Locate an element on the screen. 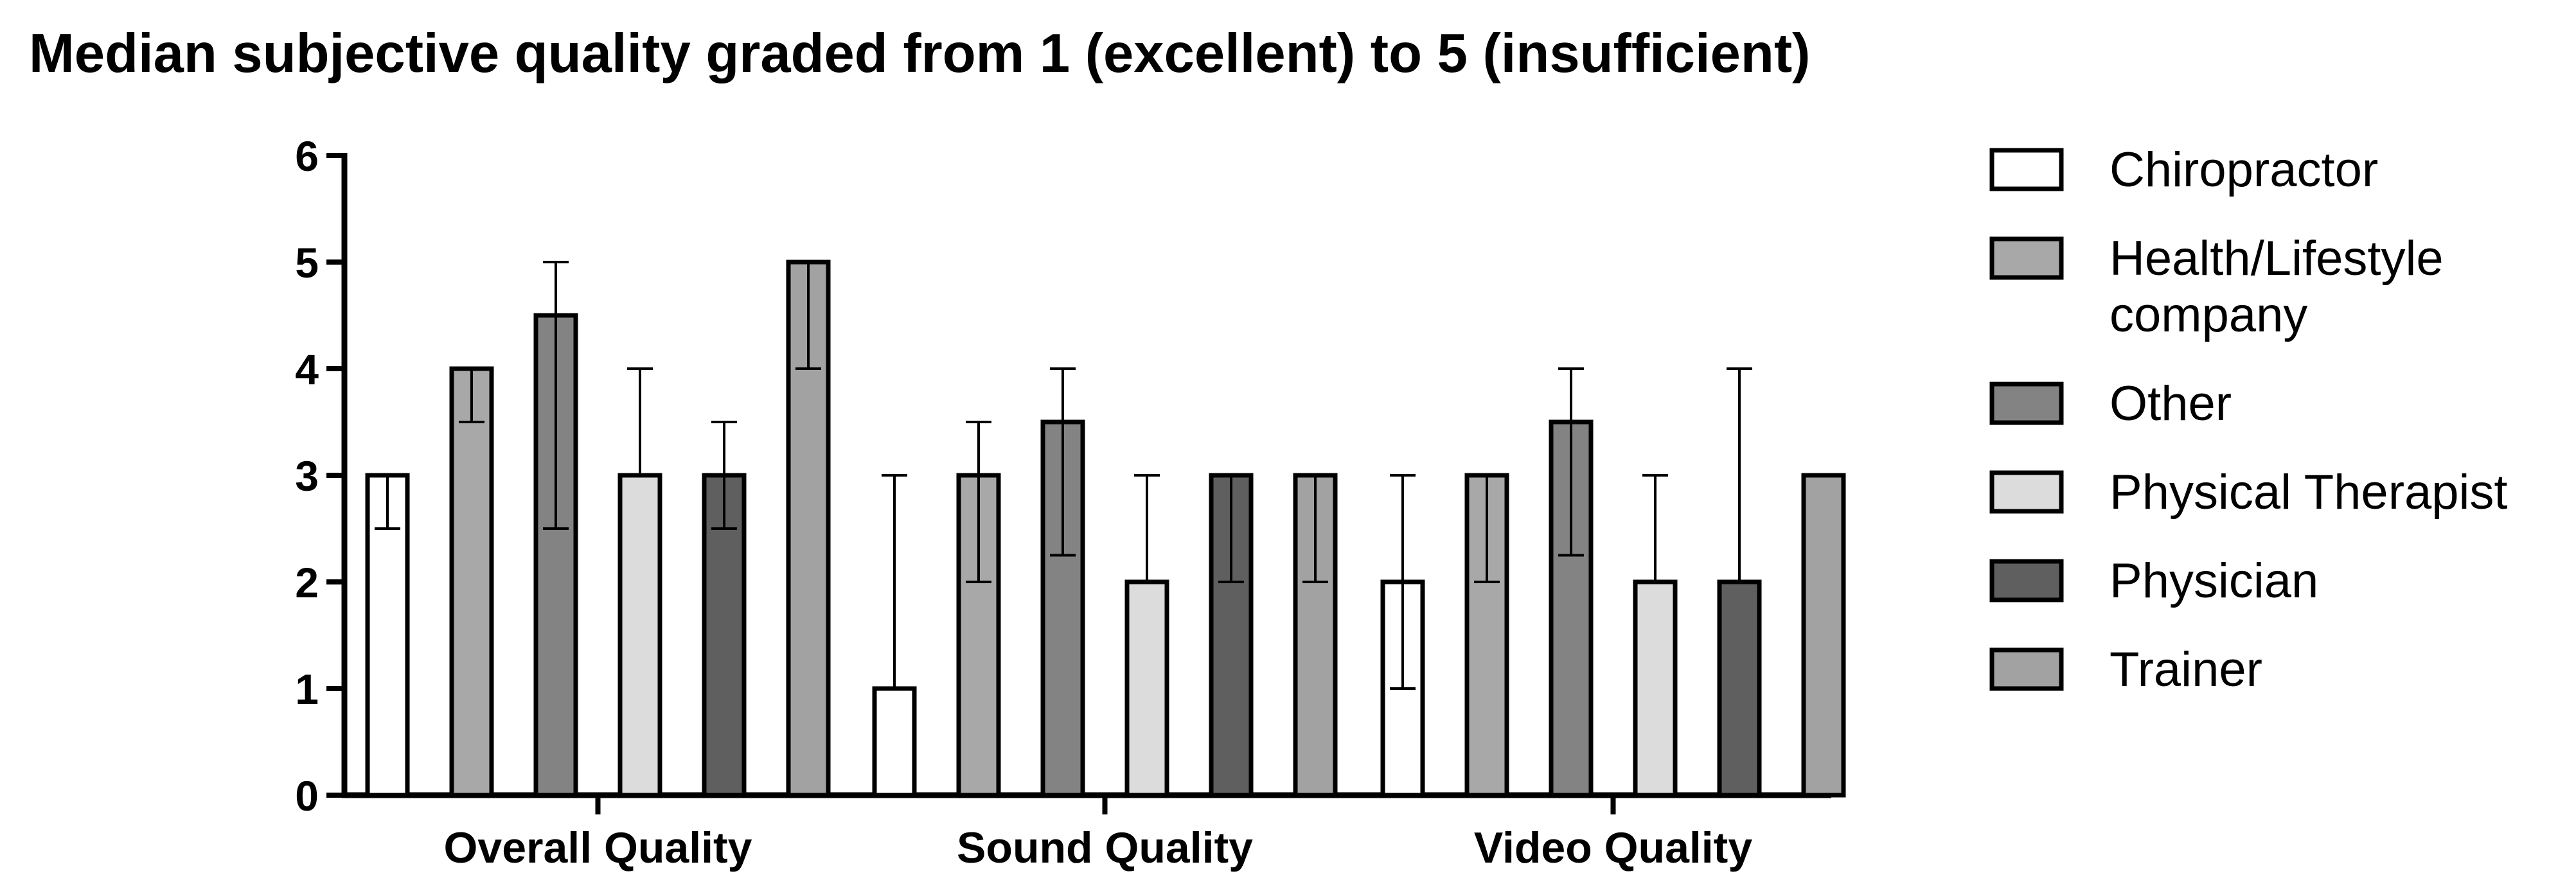 The image size is (2576, 896). legend-label: Physical Therapist is located at coordinates (2309, 492).